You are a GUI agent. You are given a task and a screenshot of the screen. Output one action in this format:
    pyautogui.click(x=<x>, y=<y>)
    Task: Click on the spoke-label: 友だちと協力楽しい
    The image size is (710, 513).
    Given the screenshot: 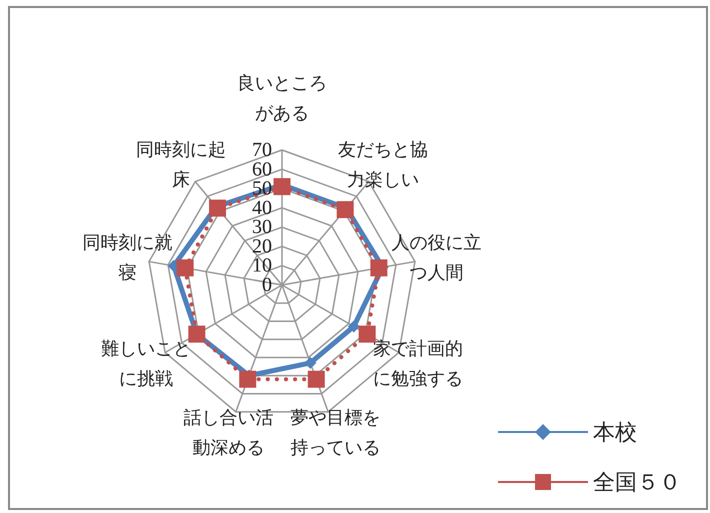 What is the action you would take?
    pyautogui.click(x=383, y=165)
    